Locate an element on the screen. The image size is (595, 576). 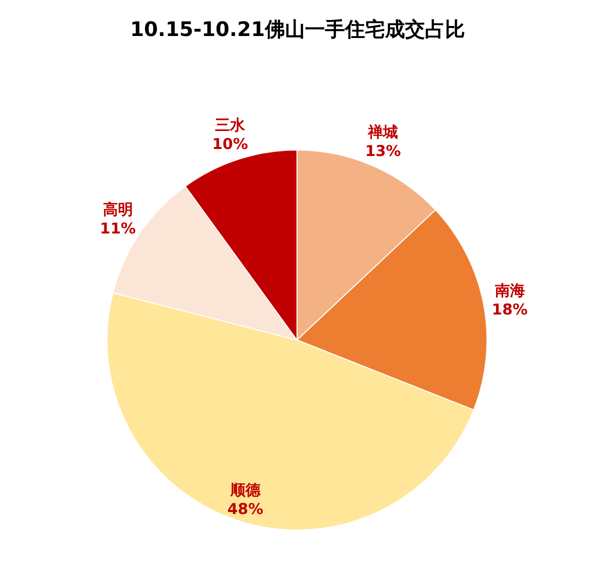
chart-title: 10.15-10.21佛山一手住宅成交占比 is located at coordinates (297, 29).